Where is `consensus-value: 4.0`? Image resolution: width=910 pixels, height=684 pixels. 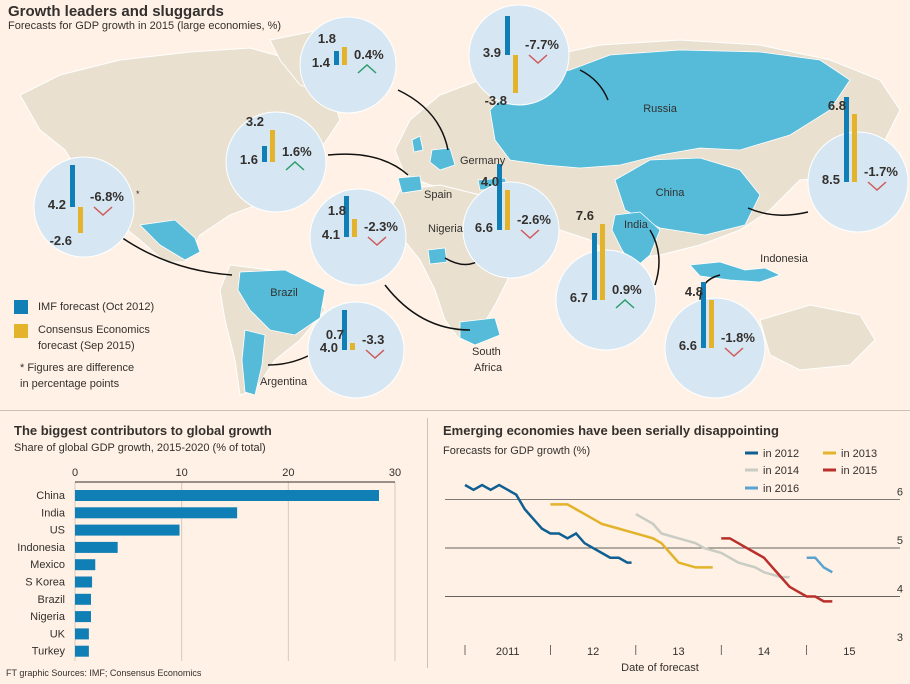
consensus-value: 4.0 is located at coordinates (490, 181).